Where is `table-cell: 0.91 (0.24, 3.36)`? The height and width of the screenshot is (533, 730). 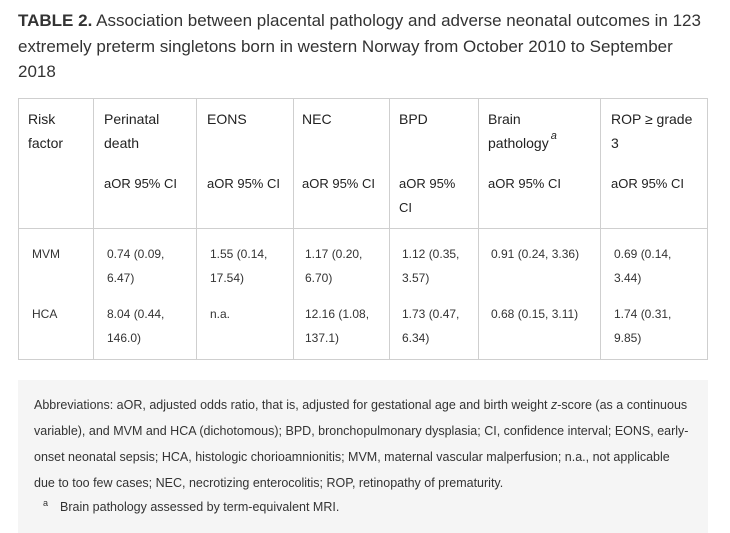
table-cell: 0.91 (0.24, 3.36) is located at coordinates (535, 254).